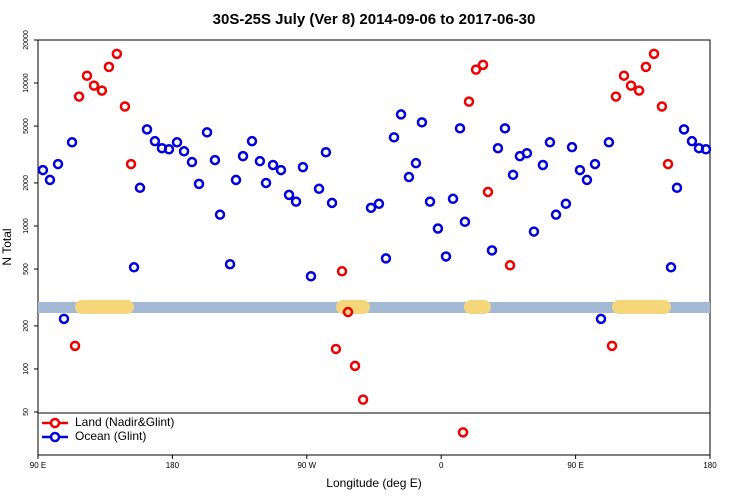 This screenshot has width=750, height=500. Describe the element at coordinates (26, 369) in the screenshot. I see `y-tick-label: 100` at that location.